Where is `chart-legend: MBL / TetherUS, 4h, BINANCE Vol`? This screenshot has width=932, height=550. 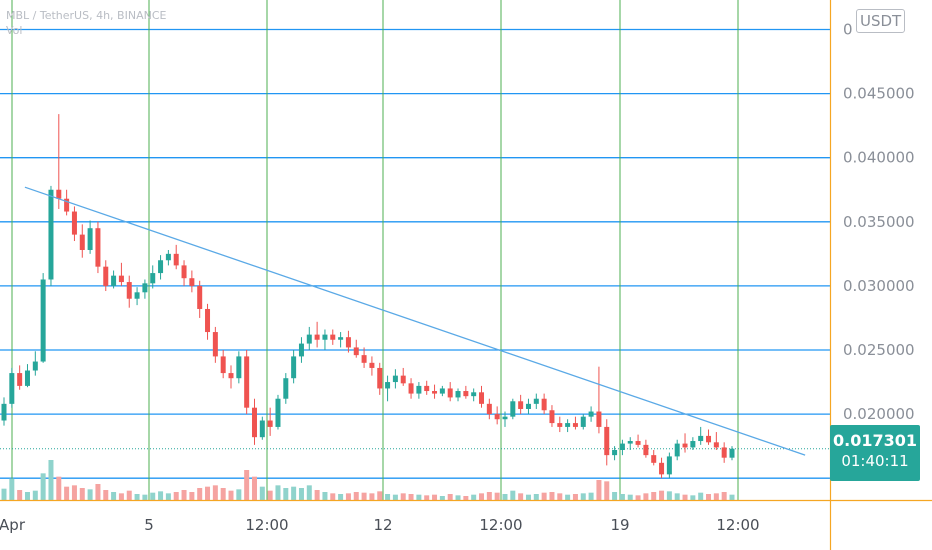
chart-legend: MBL / TetherUS, 4h, BINANCE Vol is located at coordinates (86, 23).